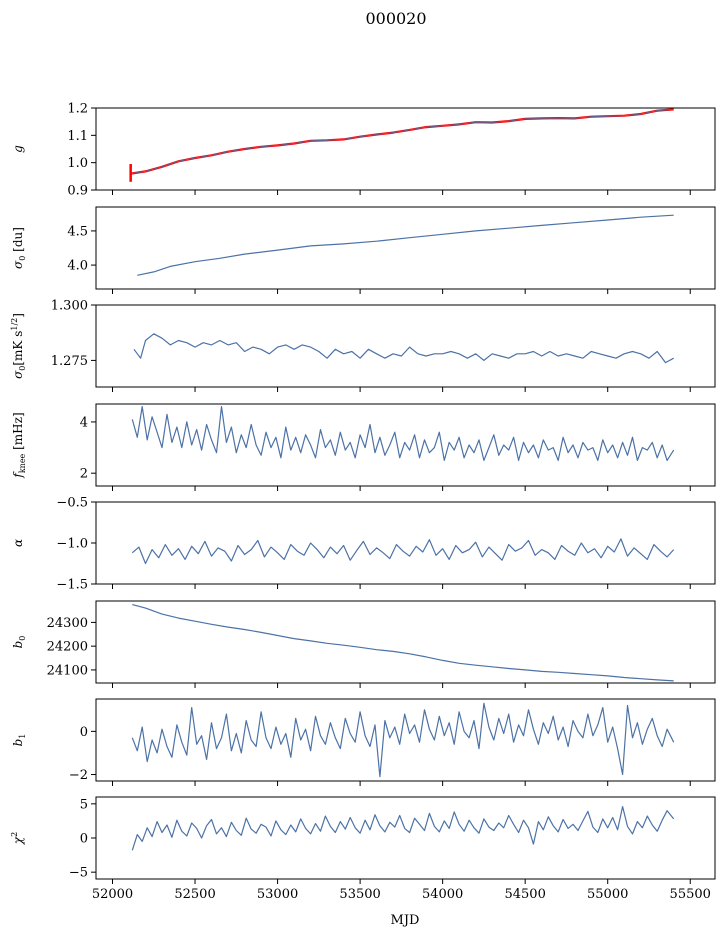  I want to click on y-tick-label: −0.5, so click(72, 503).